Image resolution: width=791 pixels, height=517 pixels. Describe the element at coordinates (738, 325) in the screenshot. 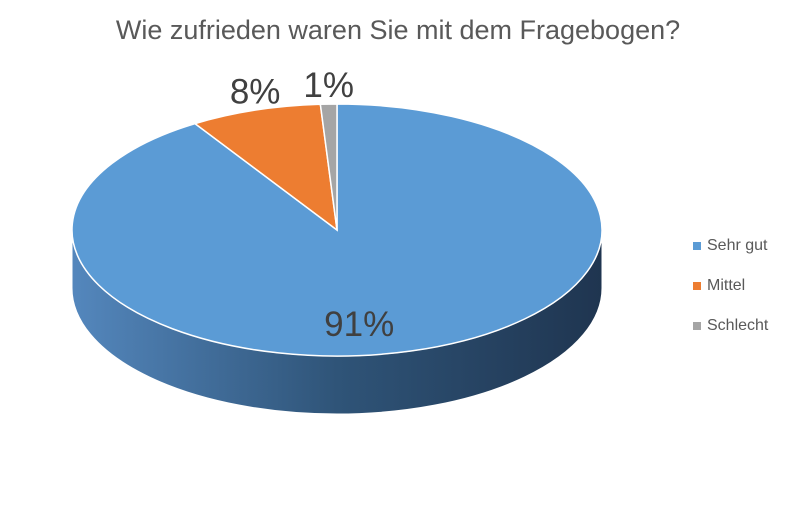

I see `legend-label: Schlecht` at that location.